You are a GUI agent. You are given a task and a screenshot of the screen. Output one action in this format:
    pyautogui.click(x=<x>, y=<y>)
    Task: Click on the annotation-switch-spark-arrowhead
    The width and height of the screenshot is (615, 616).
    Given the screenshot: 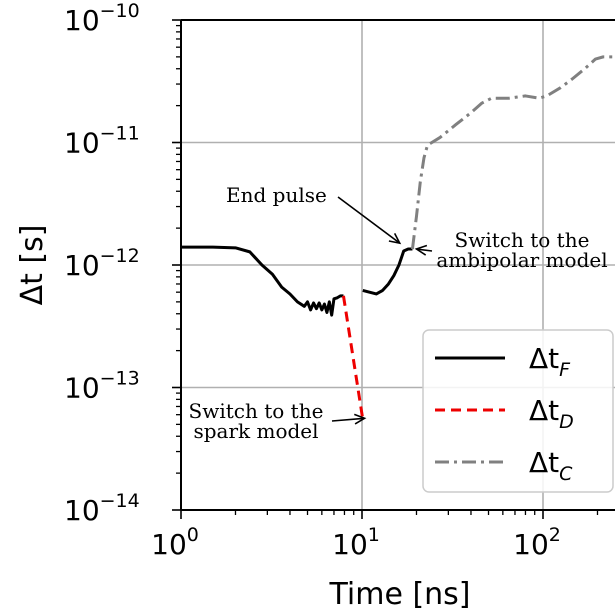 What is the action you would take?
    pyautogui.click(x=360, y=419)
    